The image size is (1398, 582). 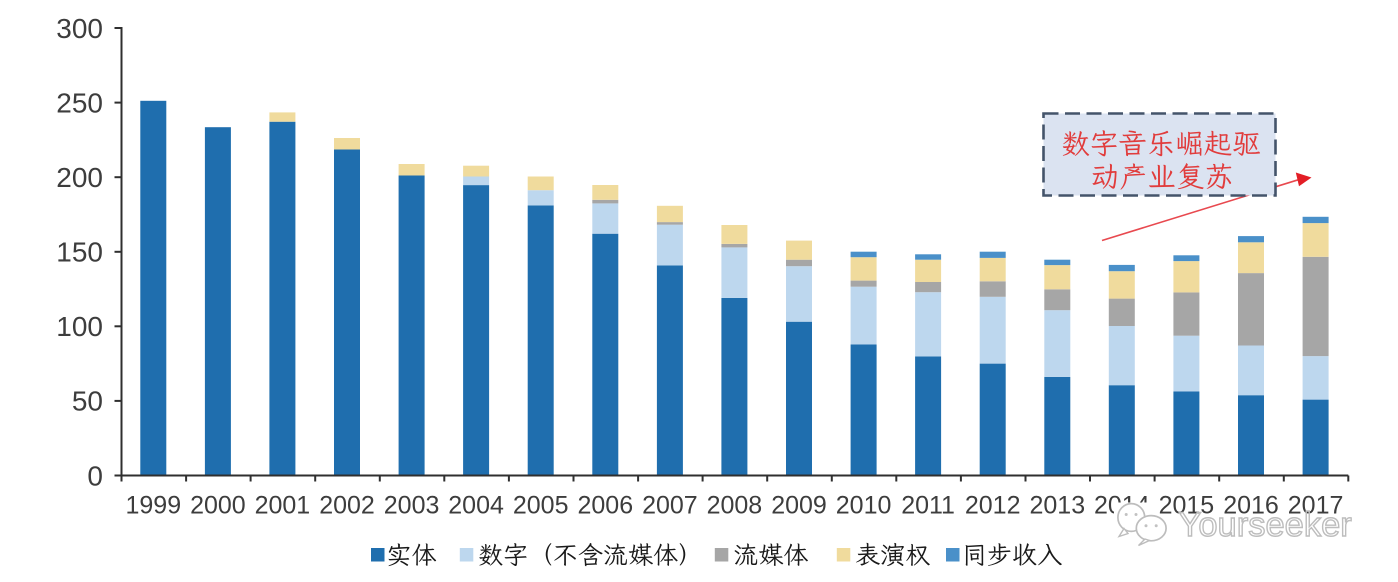 I want to click on svg-text: 250, so click(x=79, y=102).